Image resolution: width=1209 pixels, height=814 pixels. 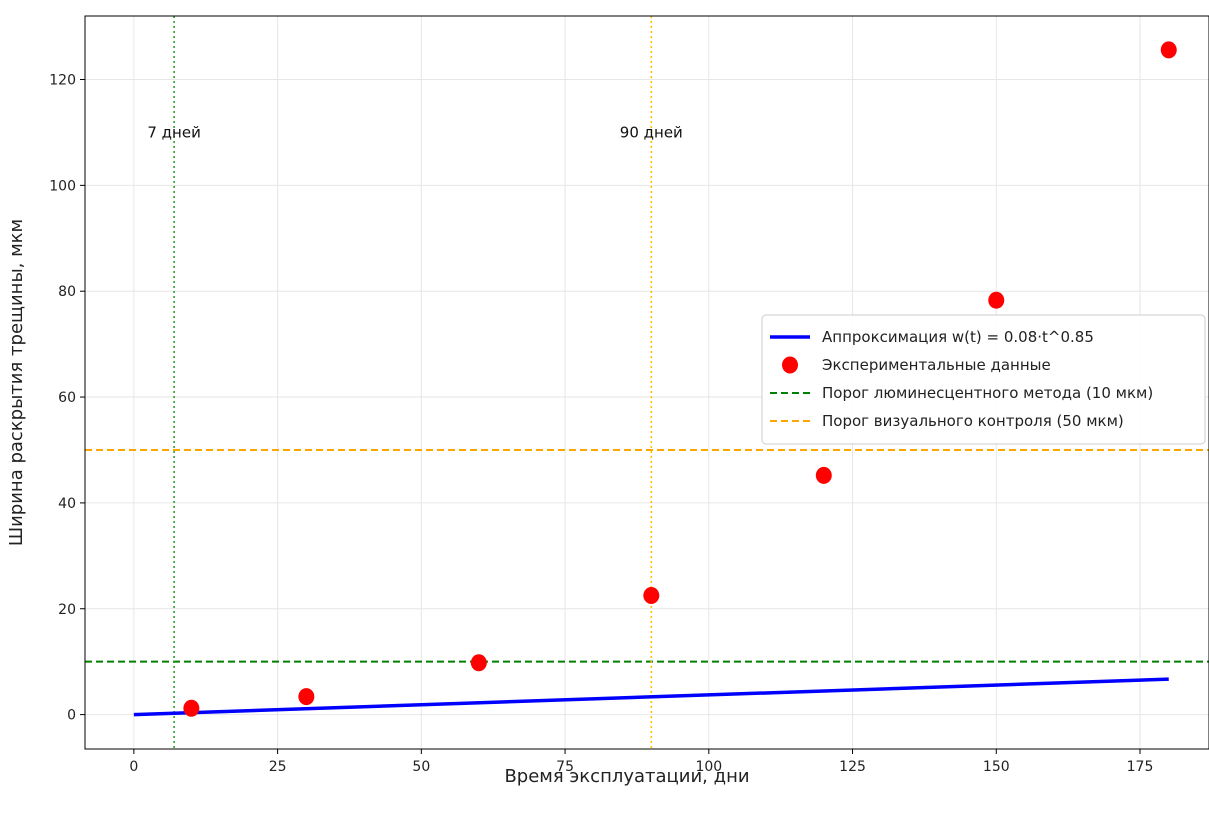 What do you see at coordinates (936, 365) in the screenshot?
I see `legend-label: Экспериментальные данные` at bounding box center [936, 365].